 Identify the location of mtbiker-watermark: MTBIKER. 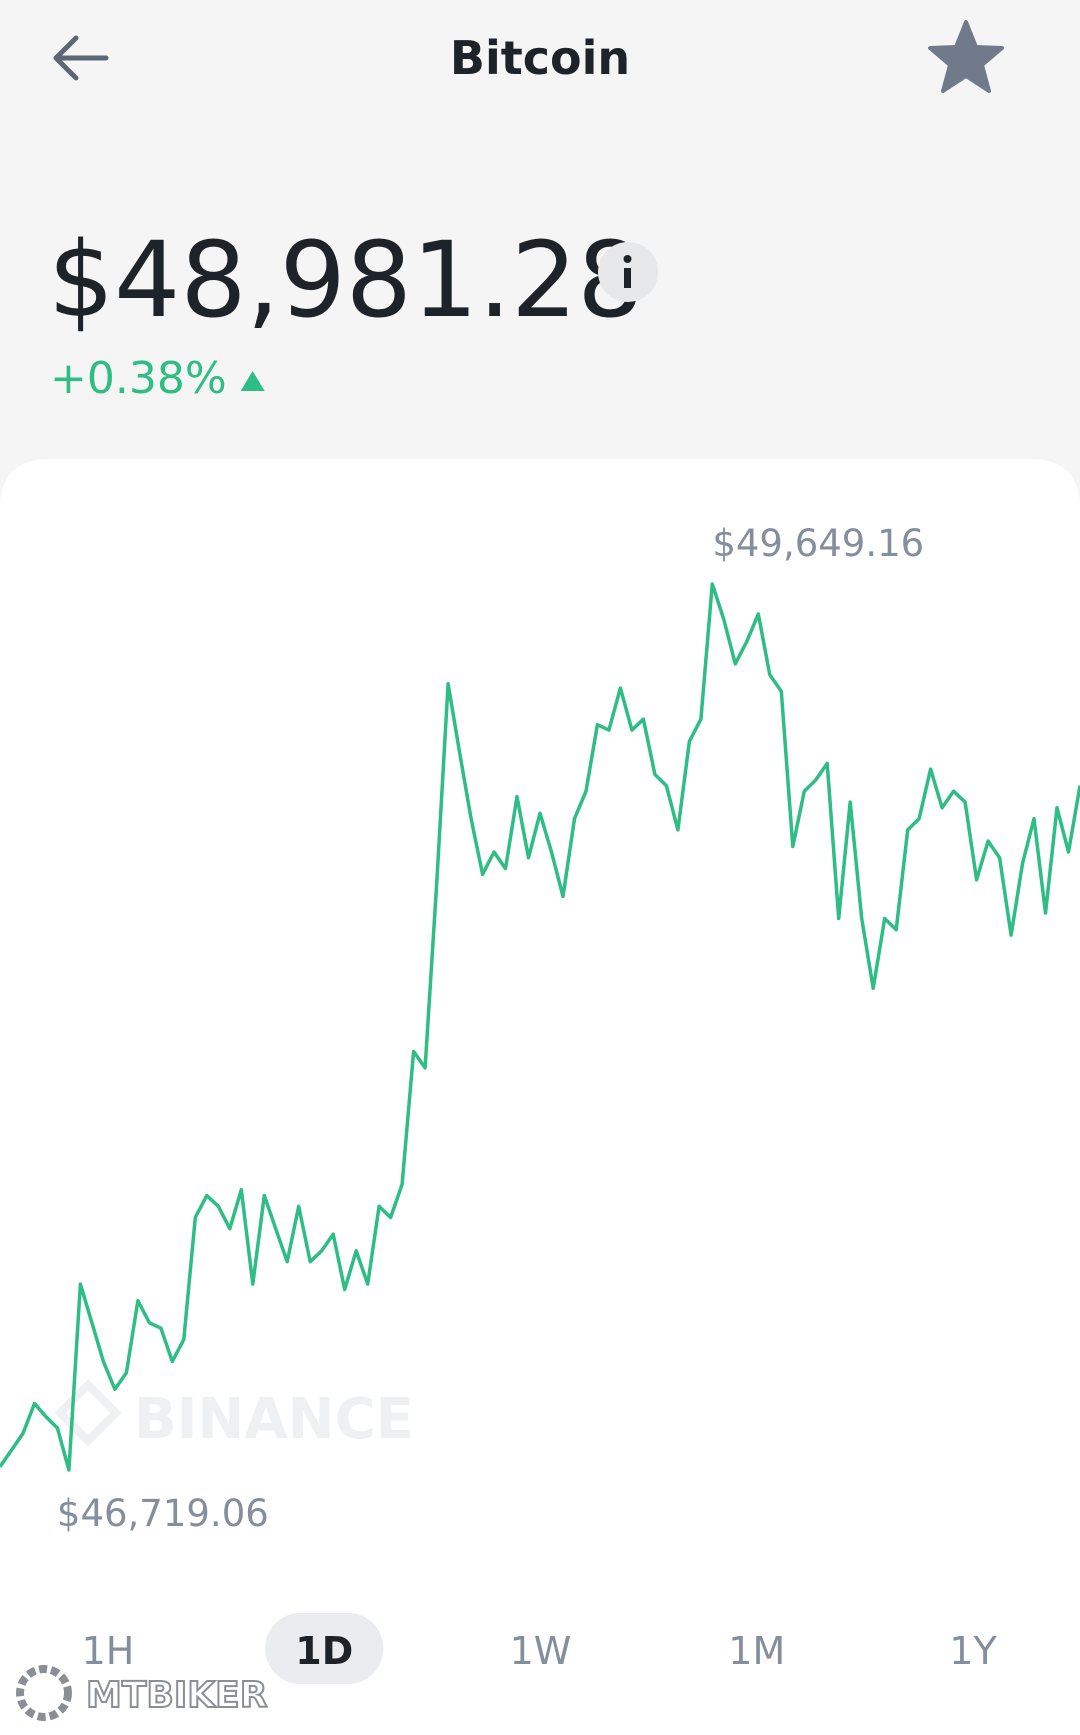
(142, 1693).